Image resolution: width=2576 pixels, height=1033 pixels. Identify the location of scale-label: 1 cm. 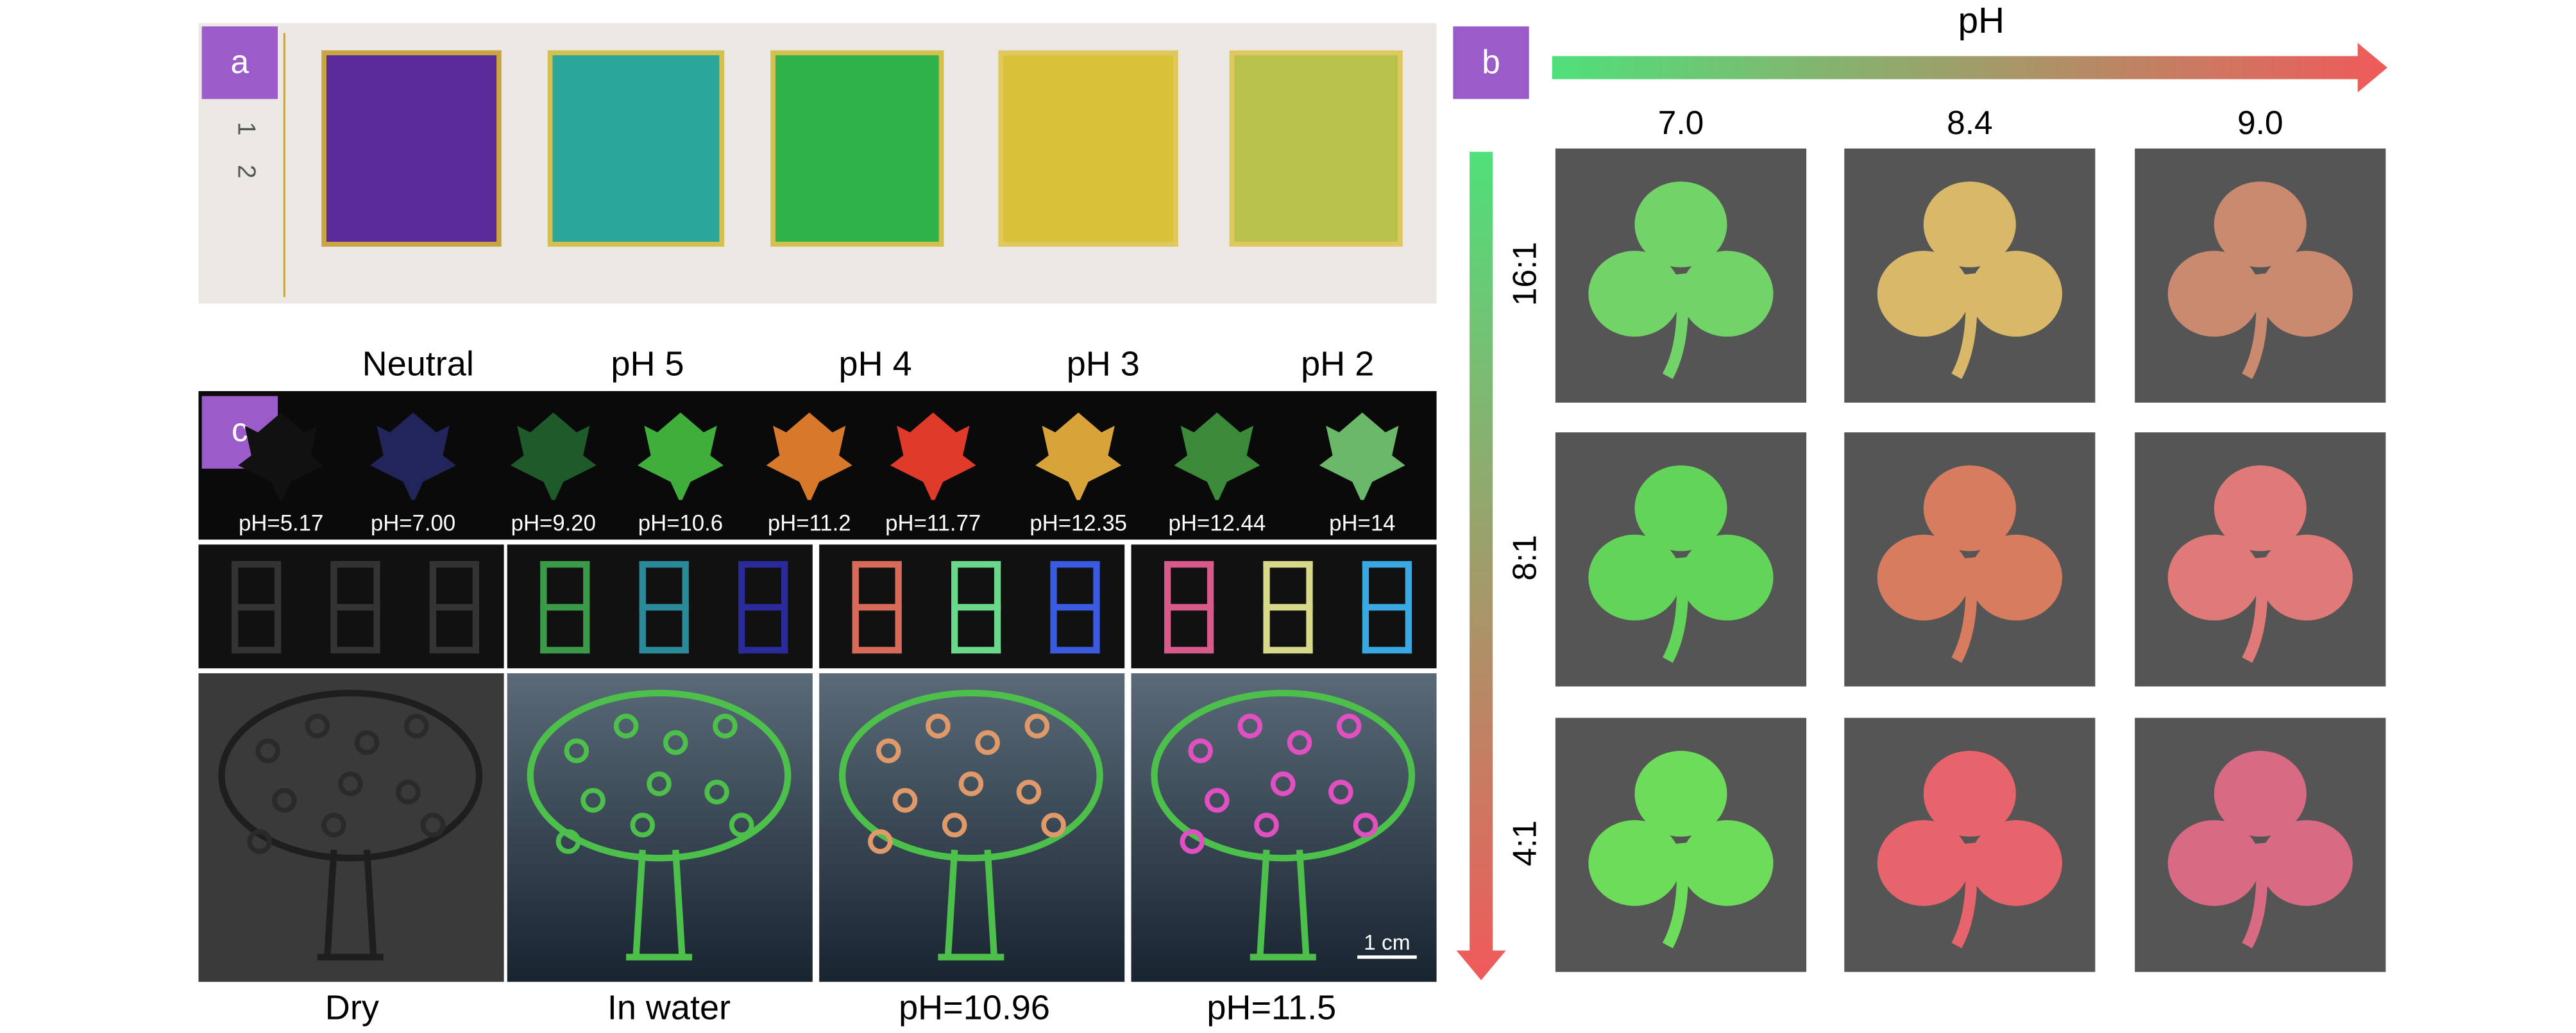
(1387, 943).